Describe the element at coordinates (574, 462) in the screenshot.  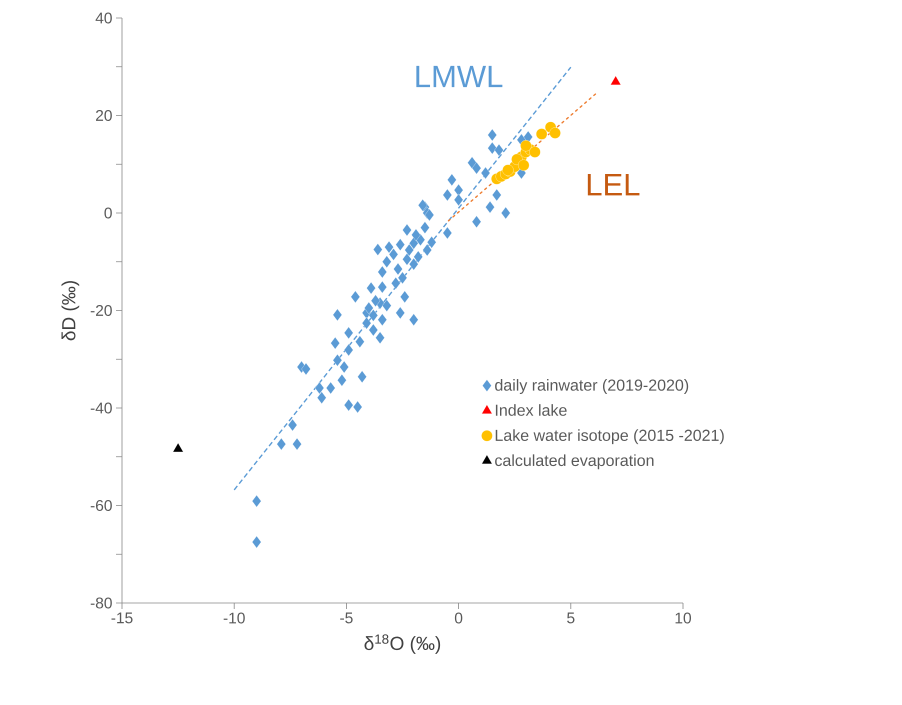
I see `legend-label: calculated evaporation` at that location.